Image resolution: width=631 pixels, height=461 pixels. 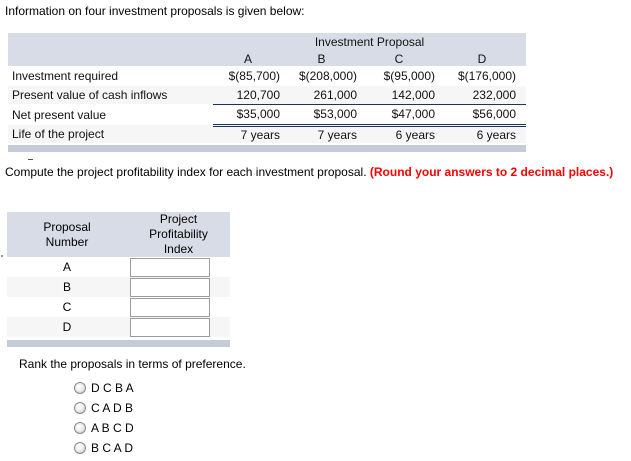 What do you see at coordinates (112, 388) in the screenshot?
I see `radio-label: D C B A` at bounding box center [112, 388].